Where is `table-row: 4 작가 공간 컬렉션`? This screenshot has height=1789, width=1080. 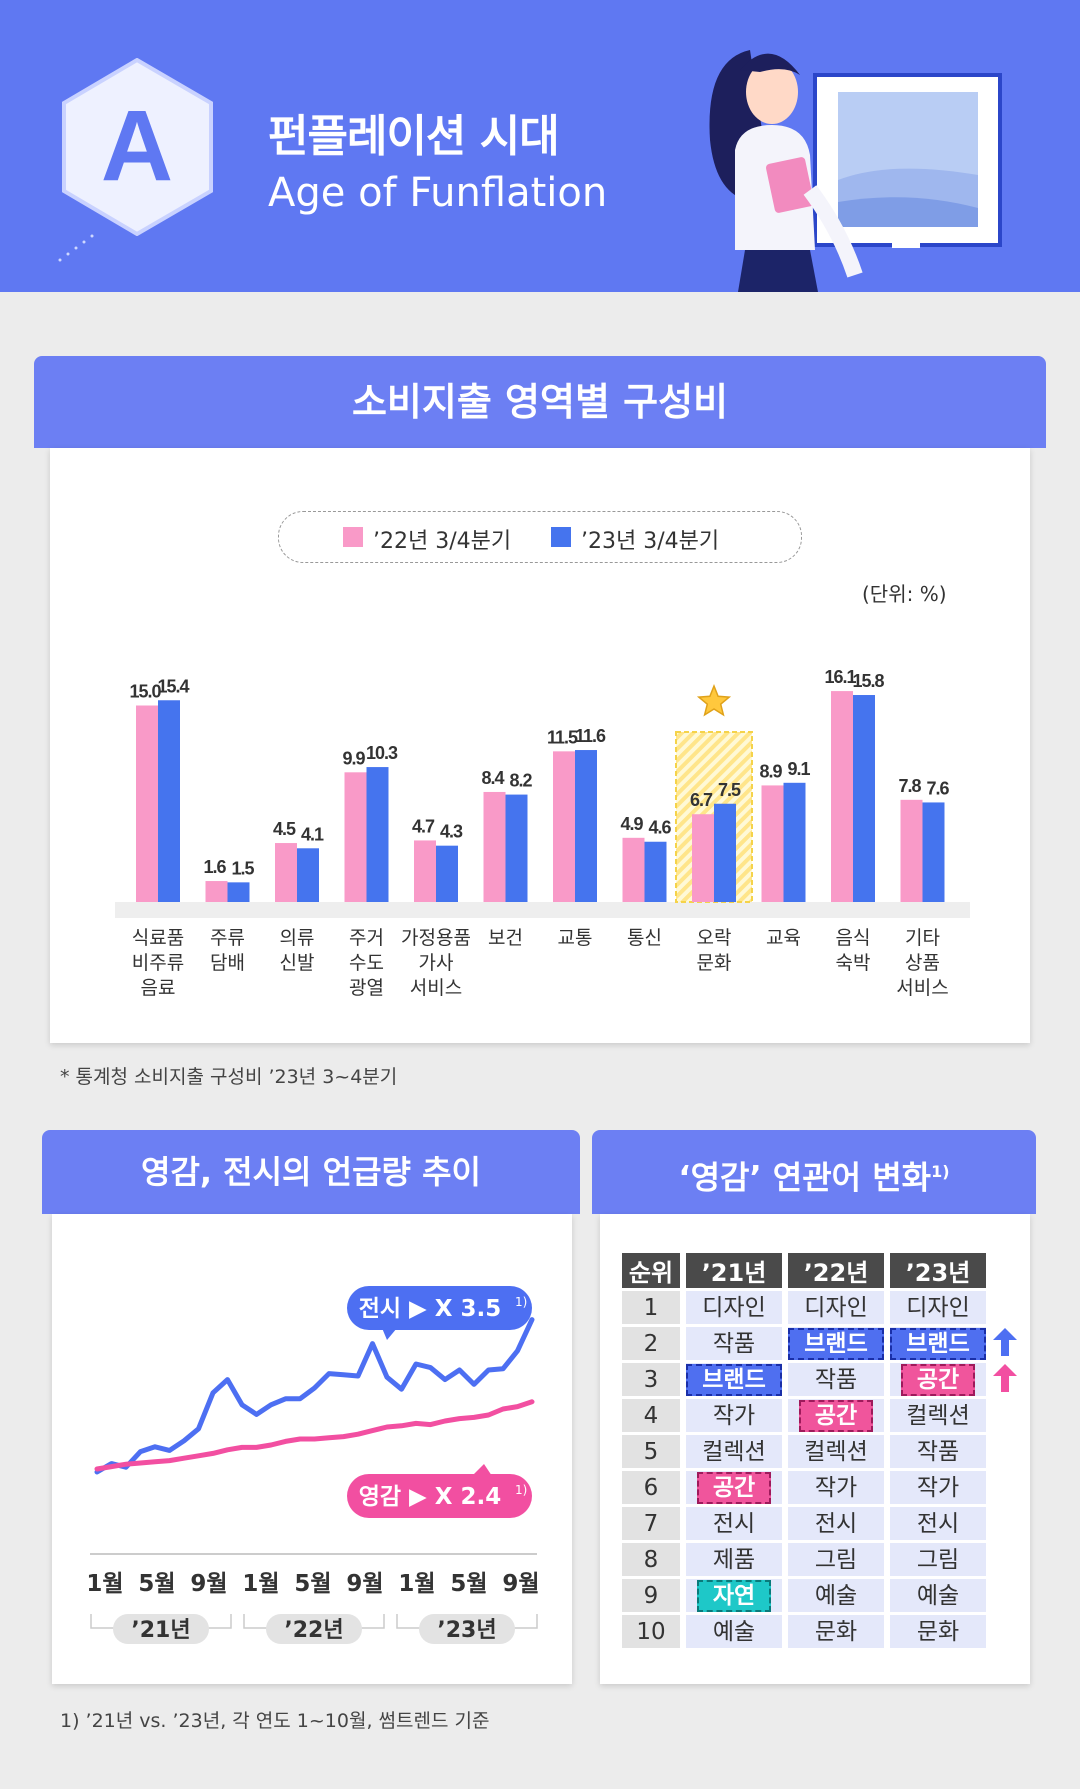
table-row: 4 작가 공간 컬렉션 is located at coordinates (804, 1415).